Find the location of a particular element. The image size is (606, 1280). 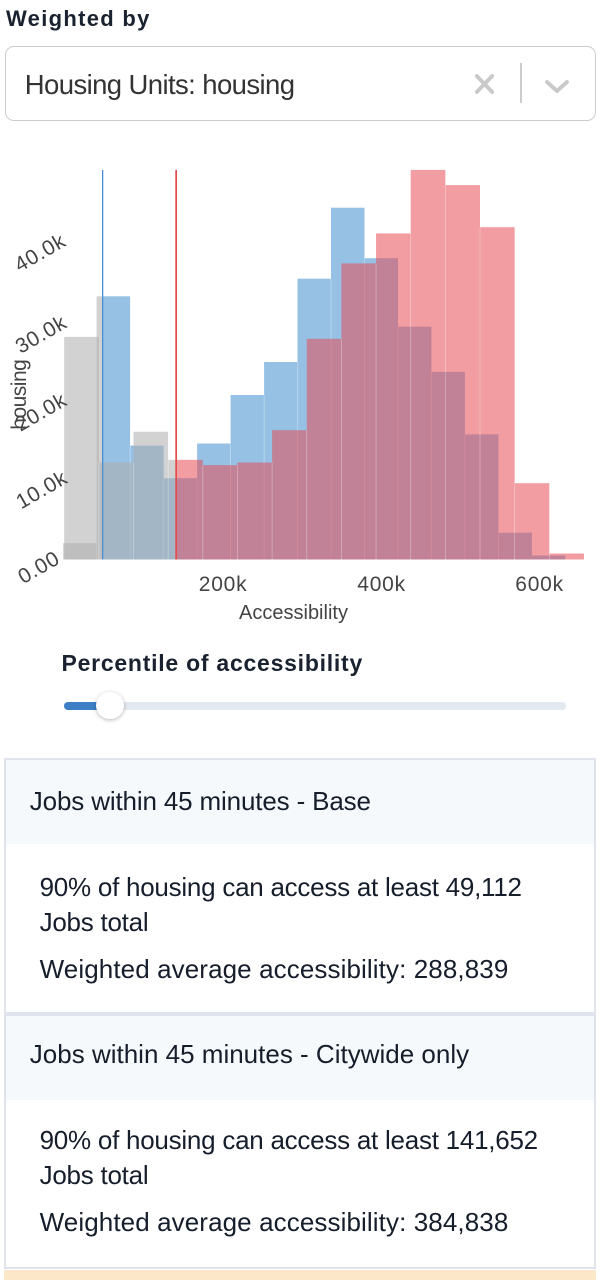

svg-text: 30.0k is located at coordinates (41, 335).